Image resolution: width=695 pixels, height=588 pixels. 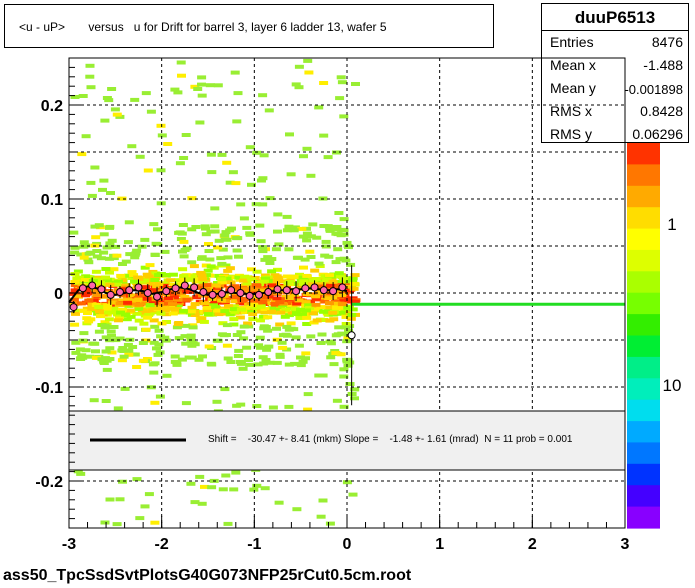 I want to click on fit-curves, so click(x=346, y=295).